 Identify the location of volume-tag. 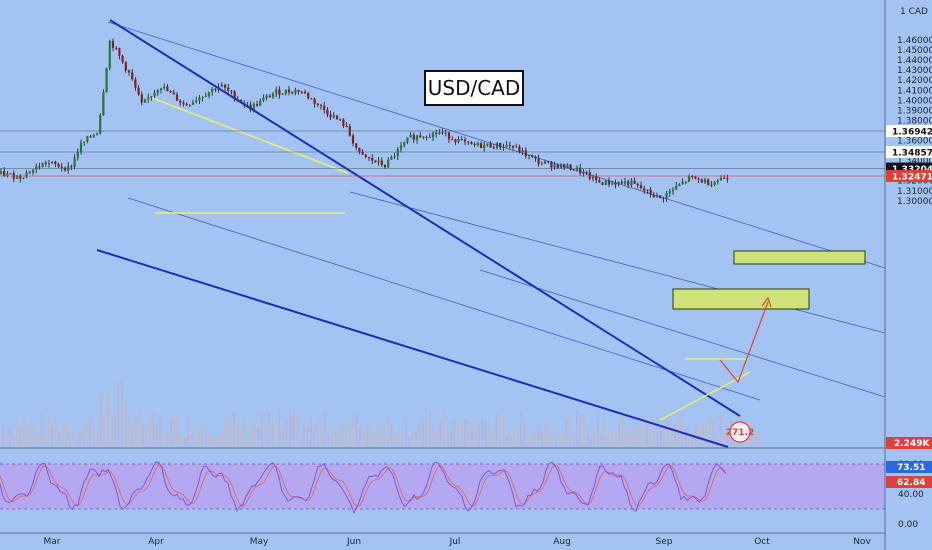
(909, 443).